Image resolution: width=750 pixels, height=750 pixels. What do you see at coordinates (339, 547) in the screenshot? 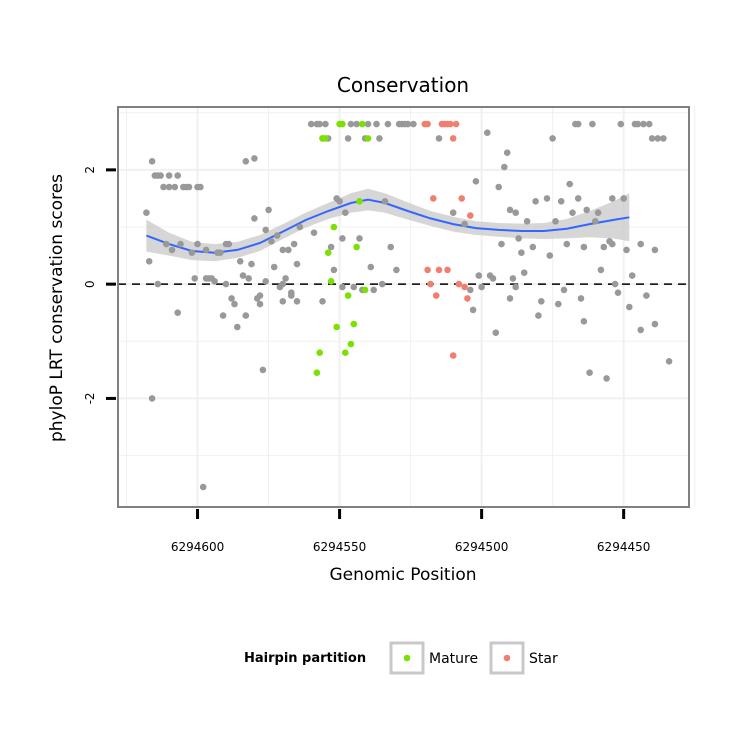
I see `x-tick-label: 6294550` at bounding box center [339, 547].